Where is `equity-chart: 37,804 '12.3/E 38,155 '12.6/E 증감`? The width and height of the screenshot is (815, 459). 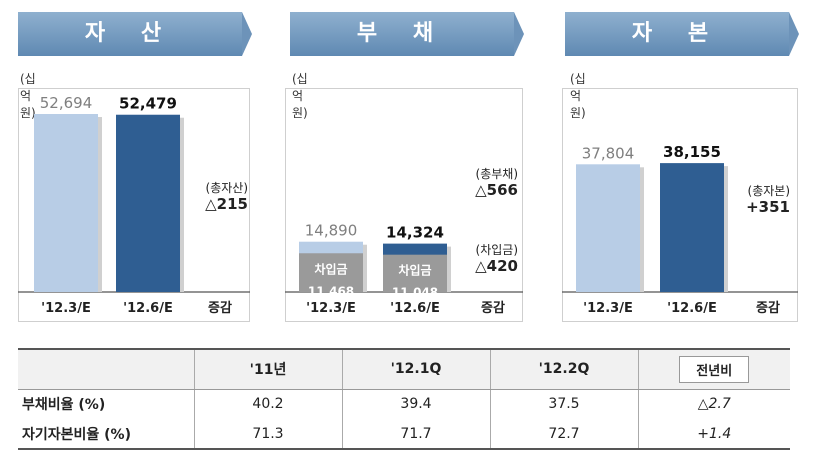
equity-chart: 37,804 '12.3/E 38,155 '12.6/E 증감 is located at coordinates (680, 229).